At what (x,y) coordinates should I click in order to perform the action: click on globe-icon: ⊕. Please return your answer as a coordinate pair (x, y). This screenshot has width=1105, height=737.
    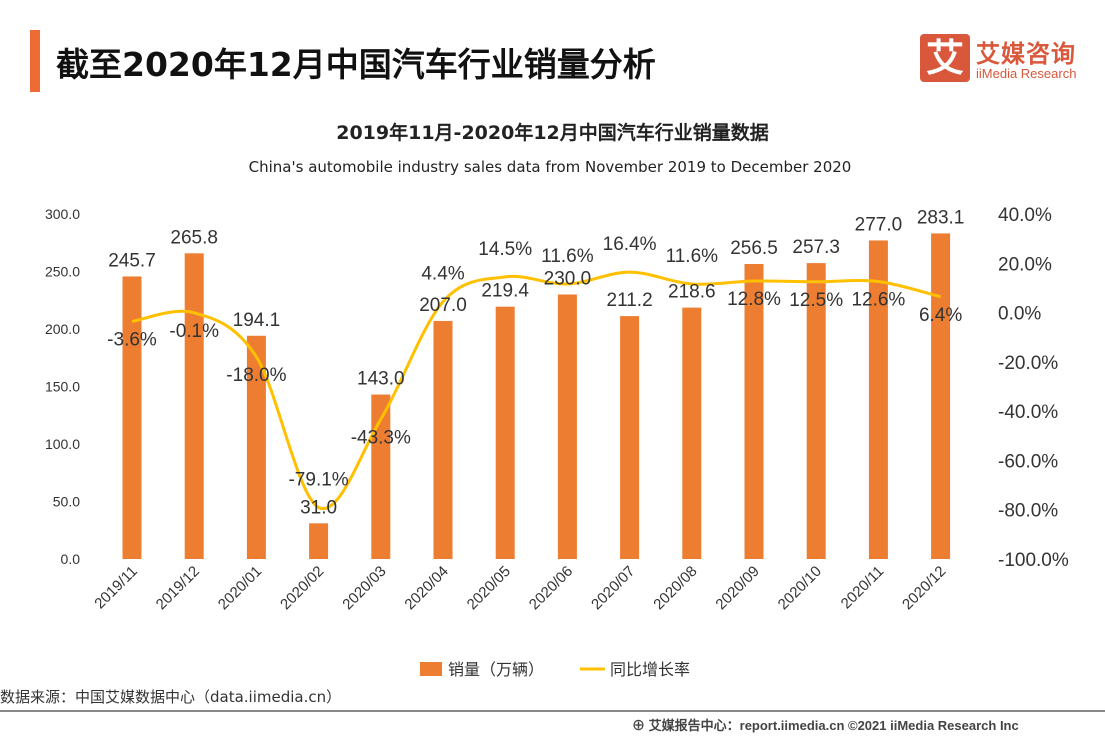
    Looking at the image, I should click on (639, 725).